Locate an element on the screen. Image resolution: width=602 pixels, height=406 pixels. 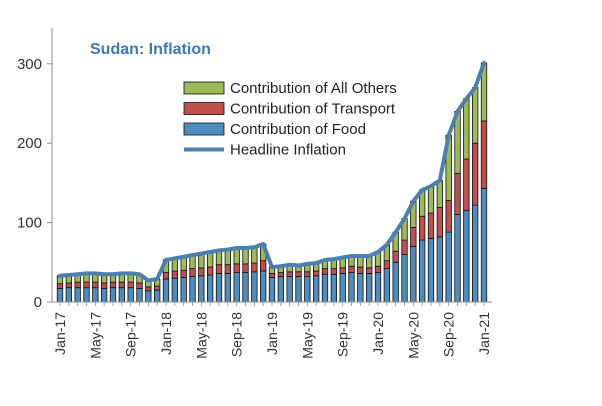
x-tick-label-may-18: May-18 is located at coordinates (201, 335).